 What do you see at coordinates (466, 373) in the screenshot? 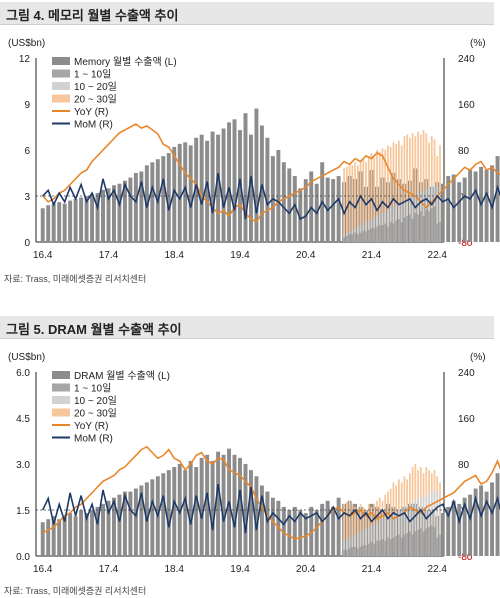
I see `y2-tick-label: 240` at bounding box center [466, 373].